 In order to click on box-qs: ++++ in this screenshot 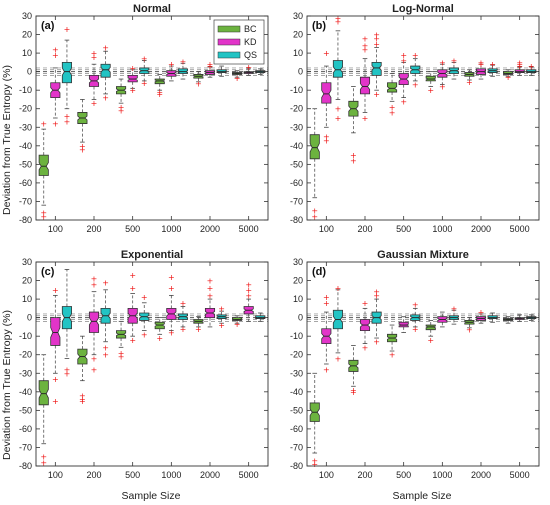, I will do `click(337, 68)`.